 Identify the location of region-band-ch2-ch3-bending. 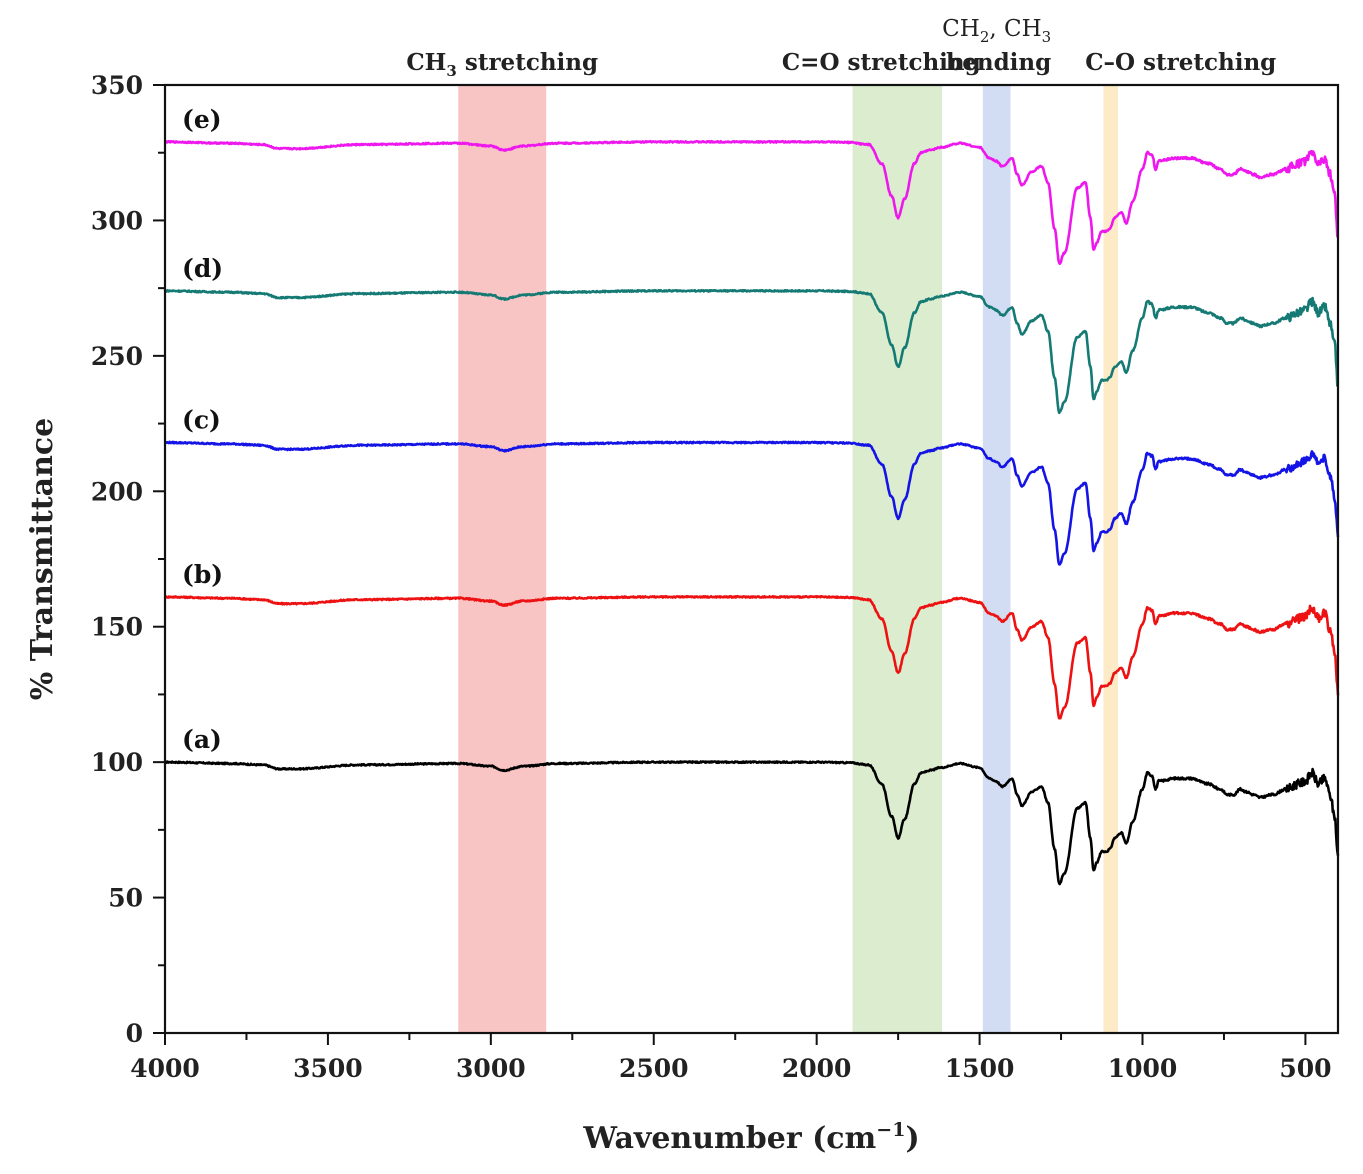
(996, 559).